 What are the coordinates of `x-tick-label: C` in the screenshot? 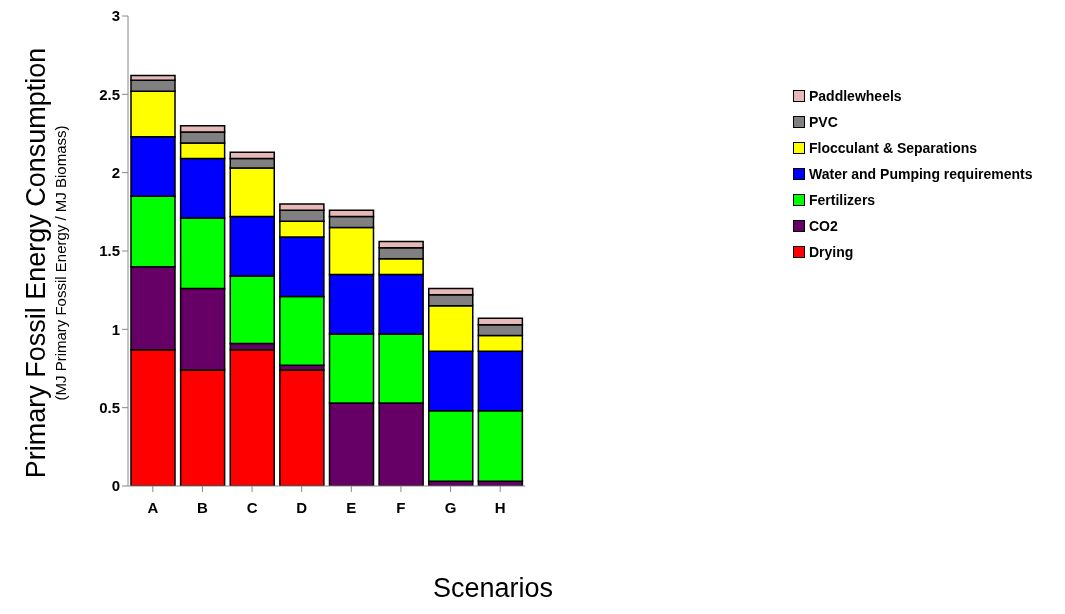 It's located at (252, 507).